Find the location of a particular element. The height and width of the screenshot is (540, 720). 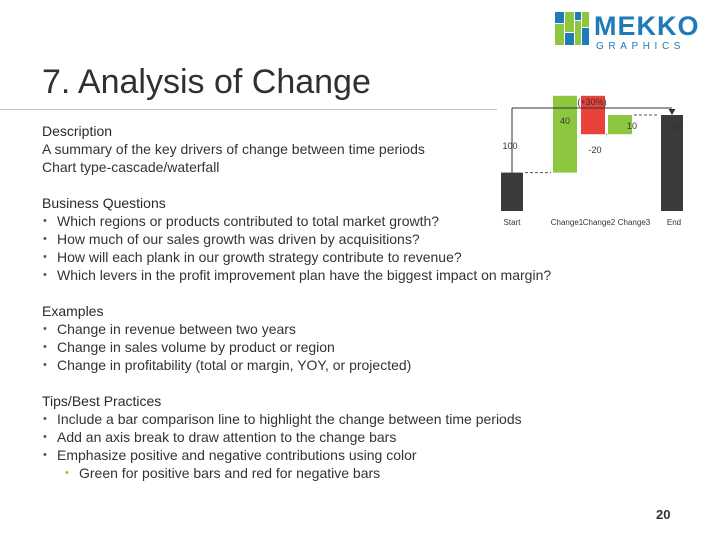

logo-sub: GRAPHICS is located at coordinates (641, 46).